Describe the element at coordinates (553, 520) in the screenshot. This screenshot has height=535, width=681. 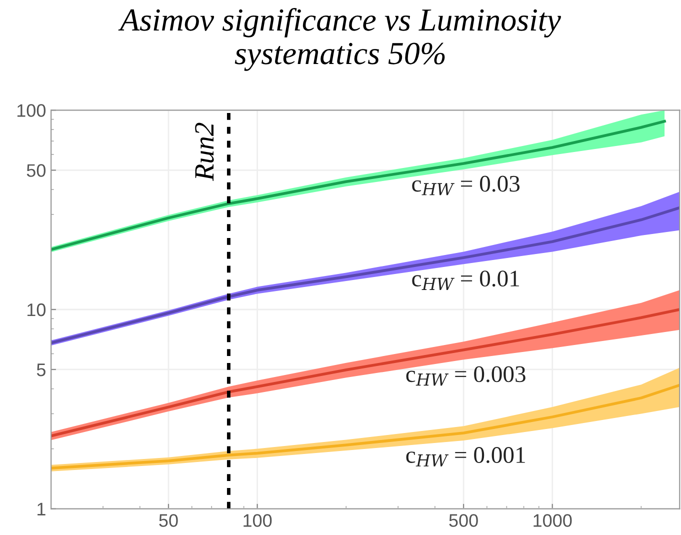
I see `x-tick-label: 1000` at that location.